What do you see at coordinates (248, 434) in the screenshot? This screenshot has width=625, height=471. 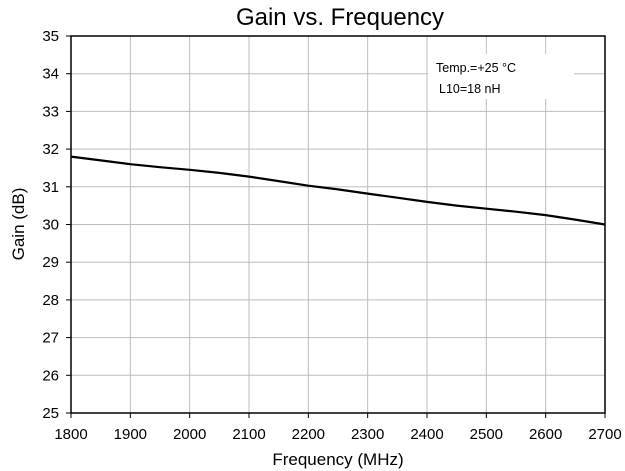 I see `x-tick-label: 2100` at bounding box center [248, 434].